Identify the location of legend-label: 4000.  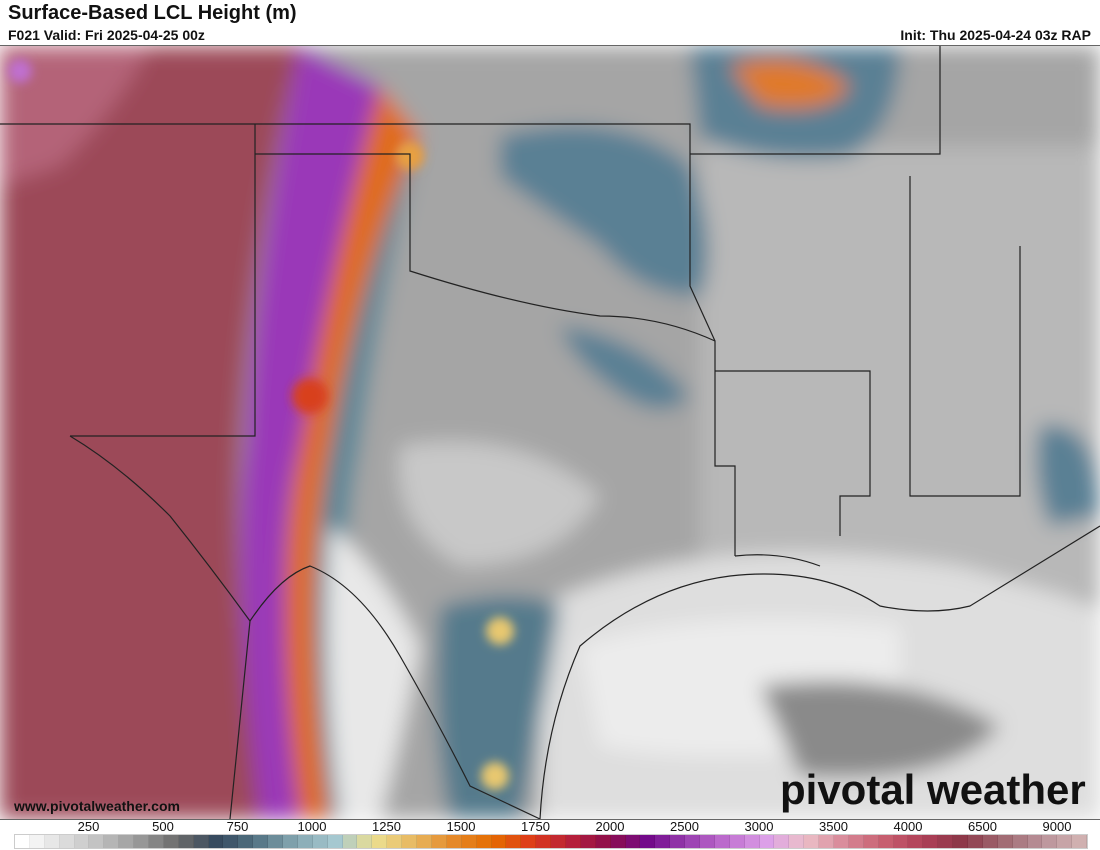
(908, 826).